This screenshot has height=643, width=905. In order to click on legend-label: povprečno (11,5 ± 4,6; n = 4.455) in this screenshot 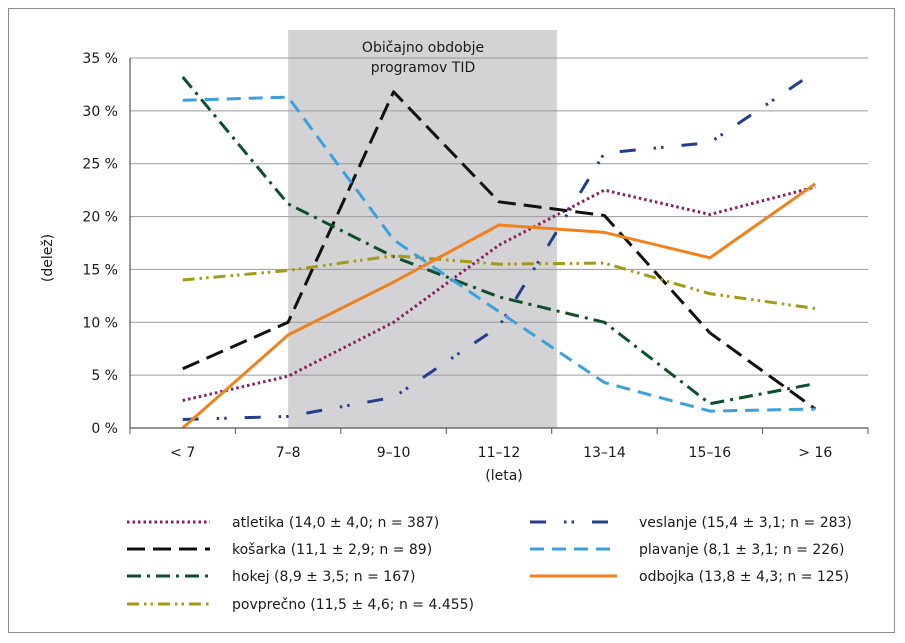, I will do `click(353, 605)`.